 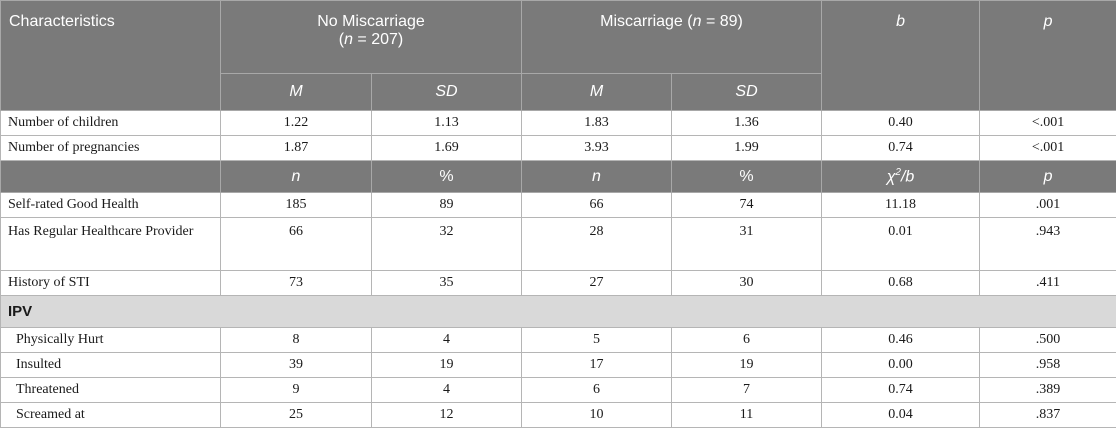 What do you see at coordinates (111, 177) in the screenshot?
I see `subheader-empty` at bounding box center [111, 177].